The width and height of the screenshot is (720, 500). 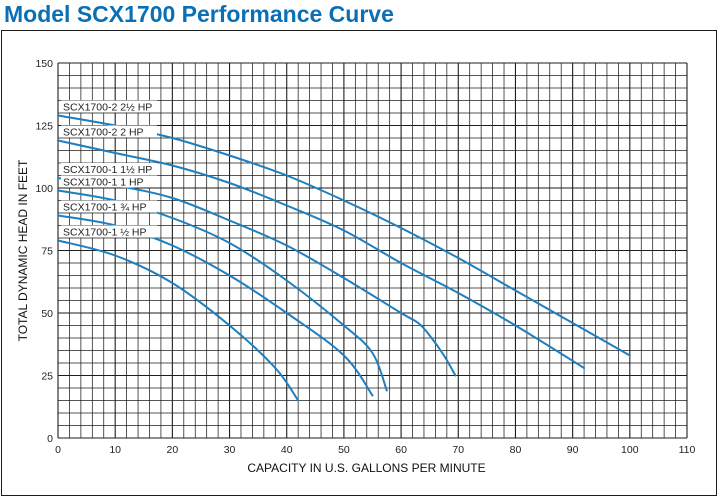 I want to click on series-label: SCX1700-1 ½ HP, so click(x=104, y=233).